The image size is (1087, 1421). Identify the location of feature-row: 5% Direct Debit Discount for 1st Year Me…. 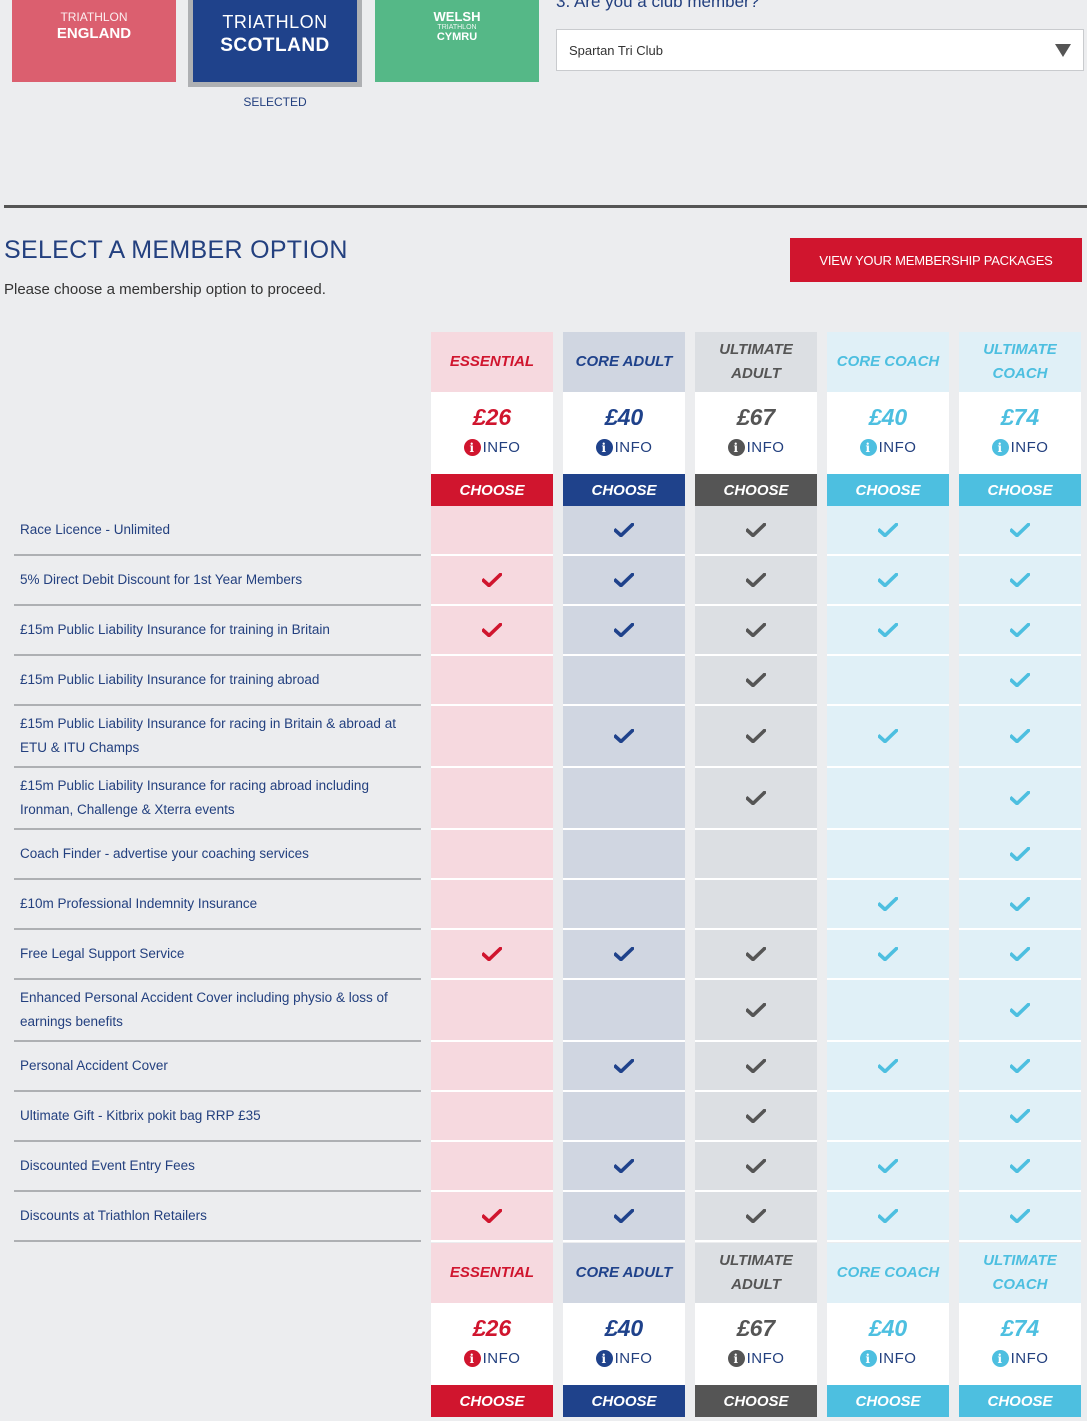
(543, 581).